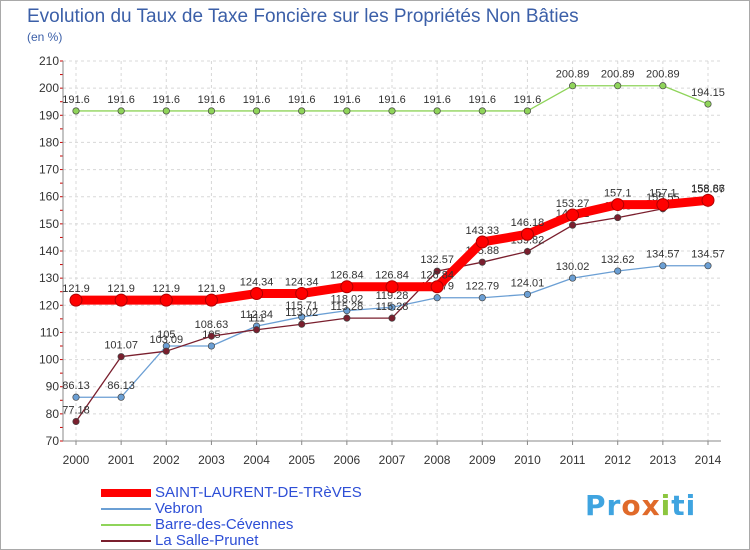 Image resolution: width=750 pixels, height=550 pixels. I want to click on logo-letter: x, so click(651, 505).